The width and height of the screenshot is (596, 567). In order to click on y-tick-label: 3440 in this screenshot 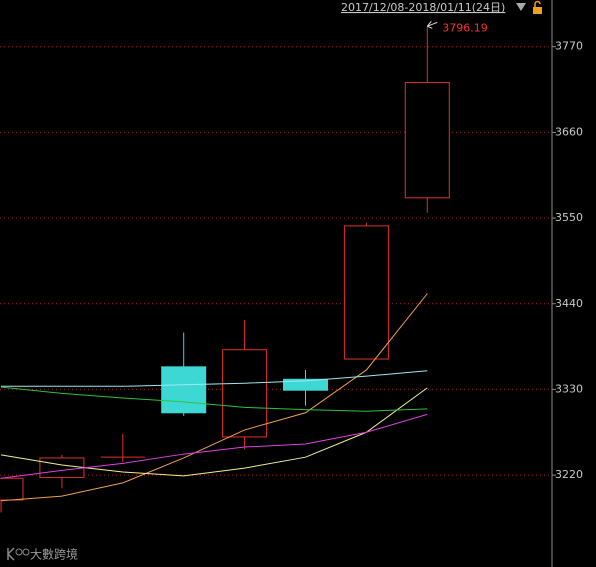, I will do `click(569, 303)`.